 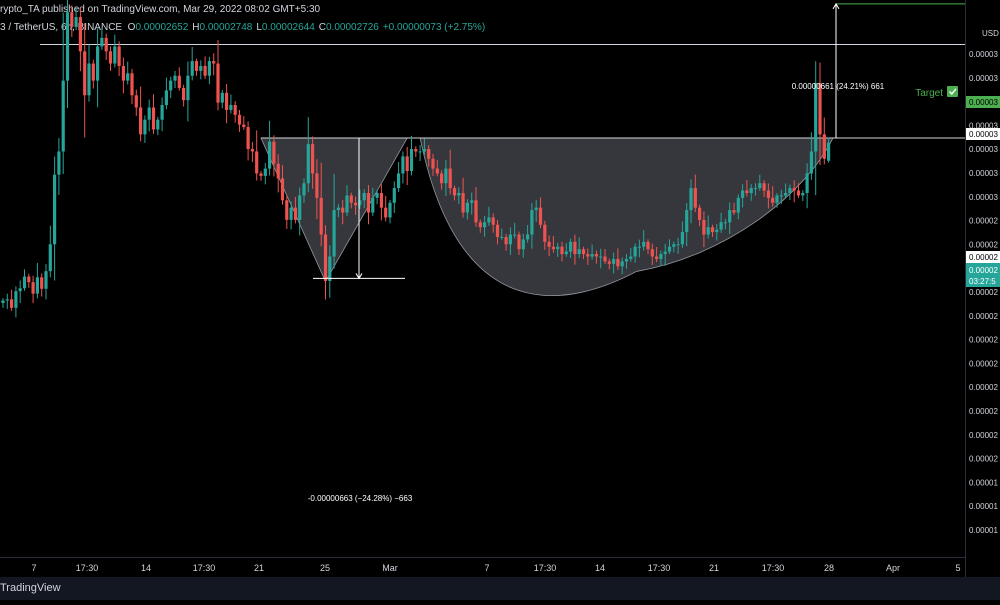 I want to click on ohlc-low-key: L, so click(x=259, y=27).